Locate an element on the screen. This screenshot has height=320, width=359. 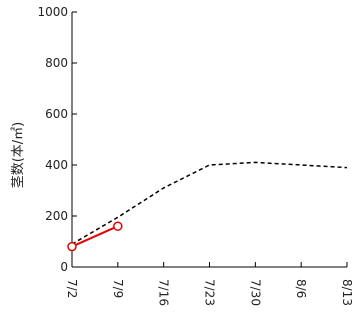
x-tick-label-3: 7/23 is located at coordinates (210, 292).